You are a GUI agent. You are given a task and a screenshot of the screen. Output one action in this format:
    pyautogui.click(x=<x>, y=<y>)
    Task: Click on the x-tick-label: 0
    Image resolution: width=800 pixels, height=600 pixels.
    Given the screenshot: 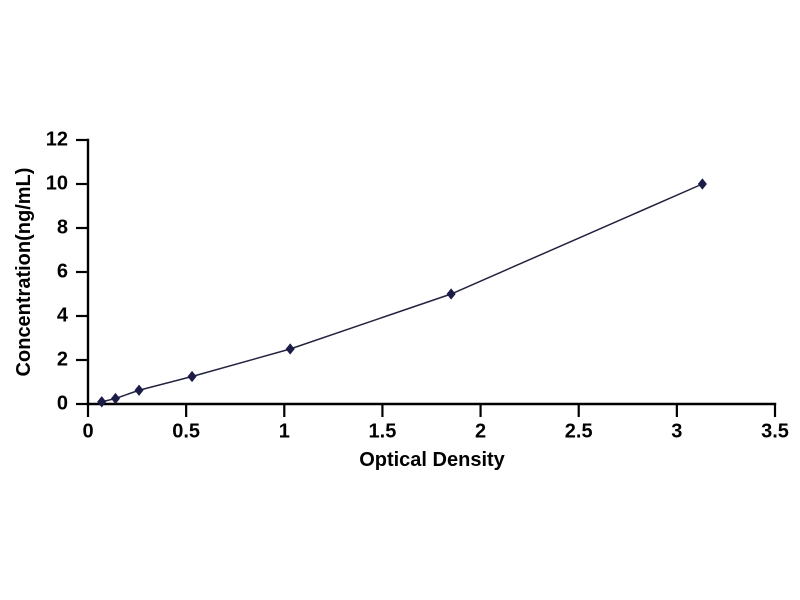 What is the action you would take?
    pyautogui.click(x=87, y=432)
    